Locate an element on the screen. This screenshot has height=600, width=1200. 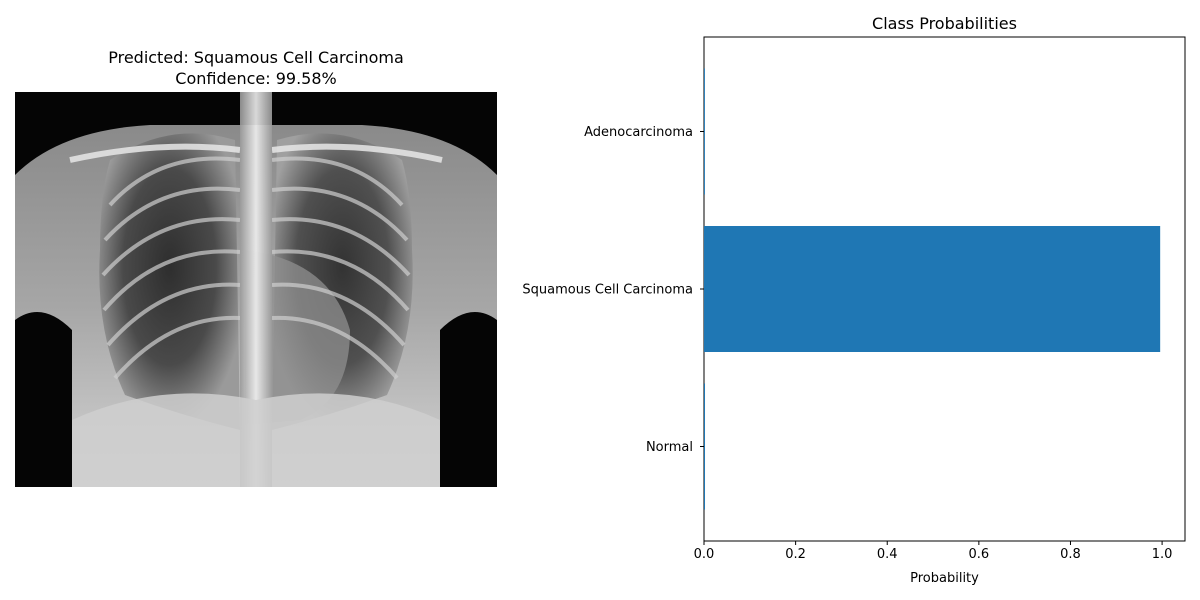
x-tick-label: 1.0 is located at coordinates (1162, 554).